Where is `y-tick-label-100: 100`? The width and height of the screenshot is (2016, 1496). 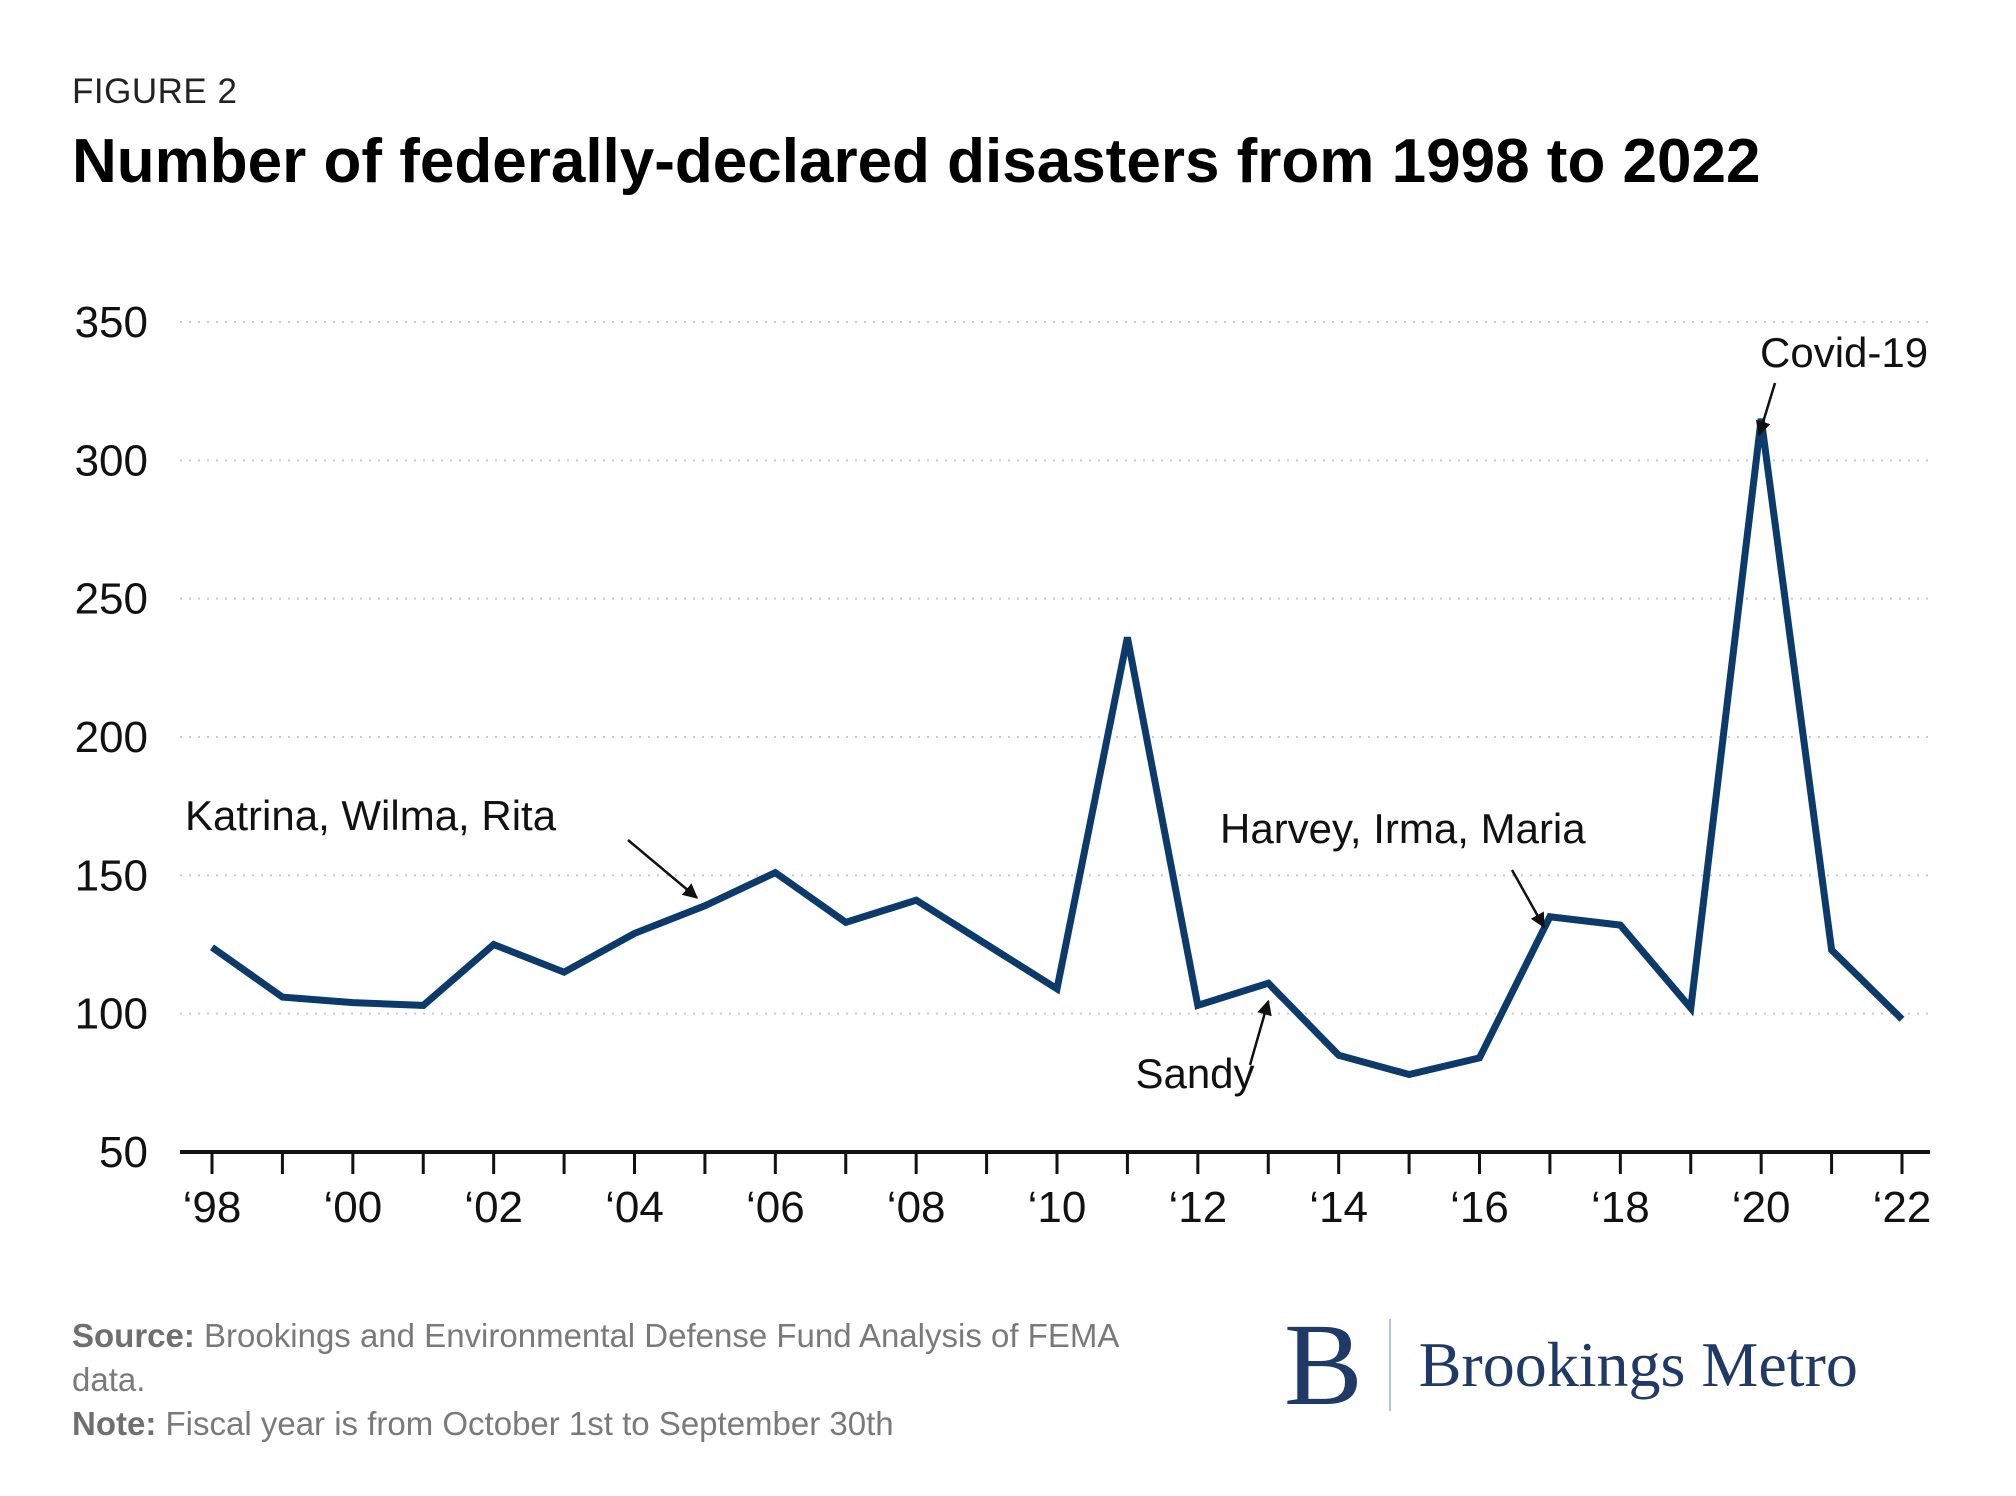
y-tick-label-100: 100 is located at coordinates (111, 1014).